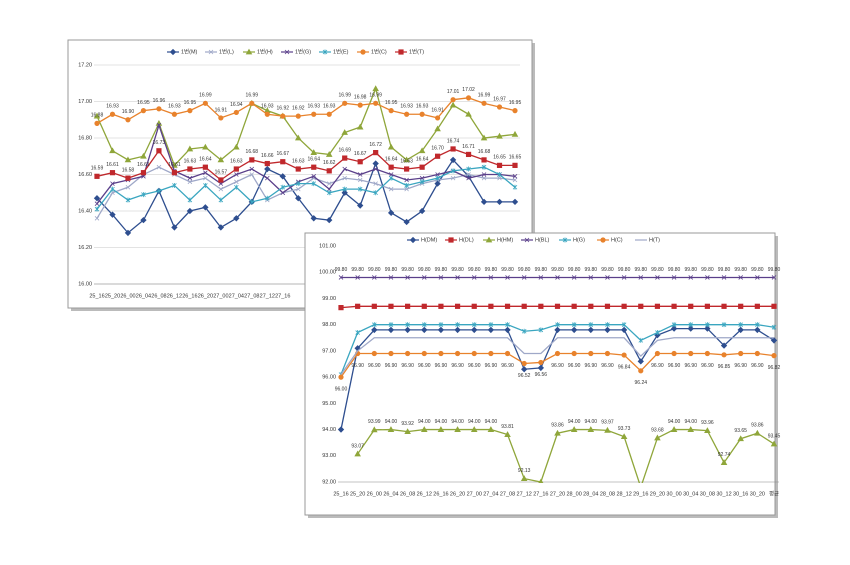 The image size is (850, 565). I want to click on x-tick-label: 30_08, so click(707, 494).